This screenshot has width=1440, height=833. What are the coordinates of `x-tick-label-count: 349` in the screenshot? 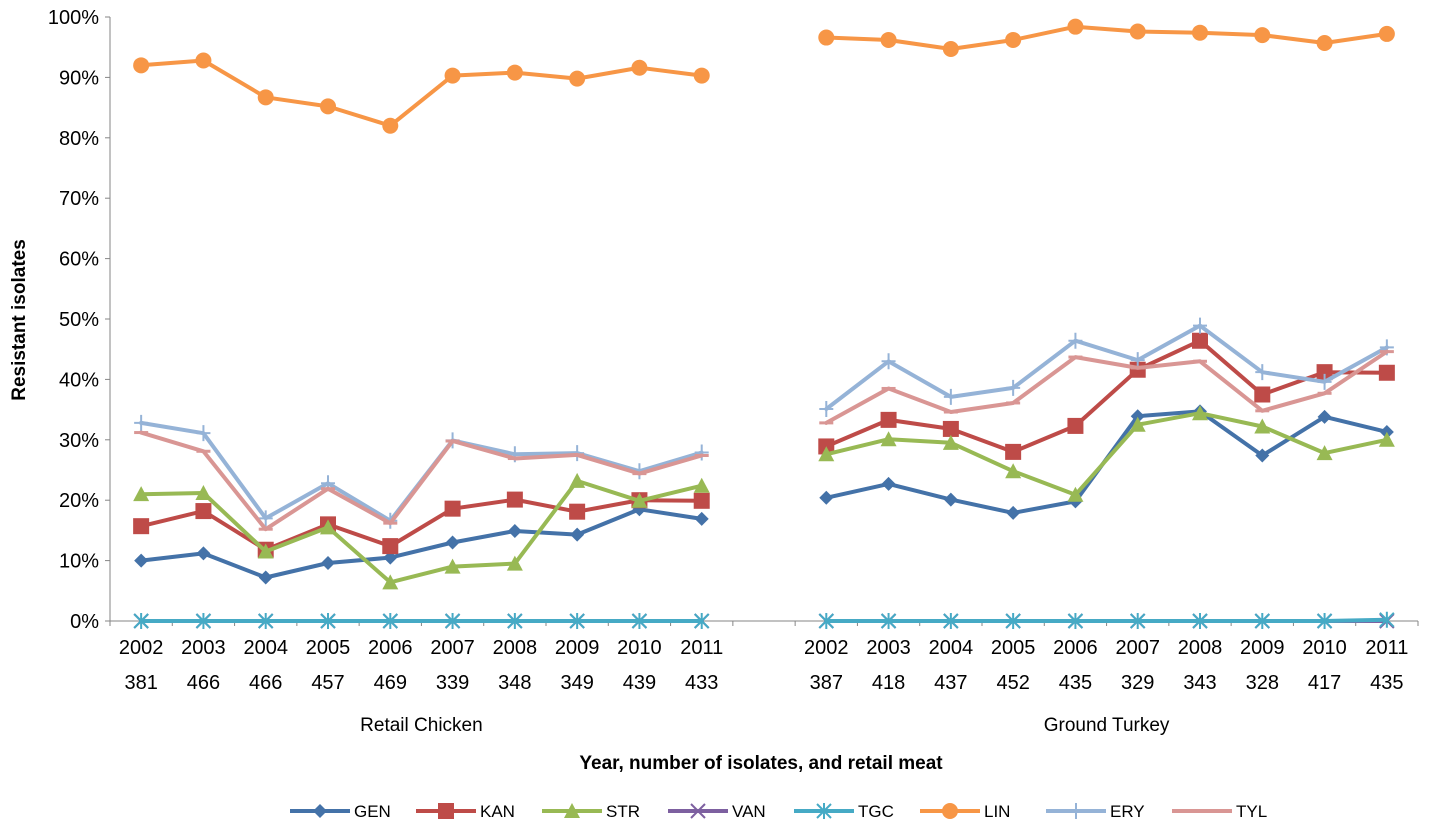 It's located at (576, 683).